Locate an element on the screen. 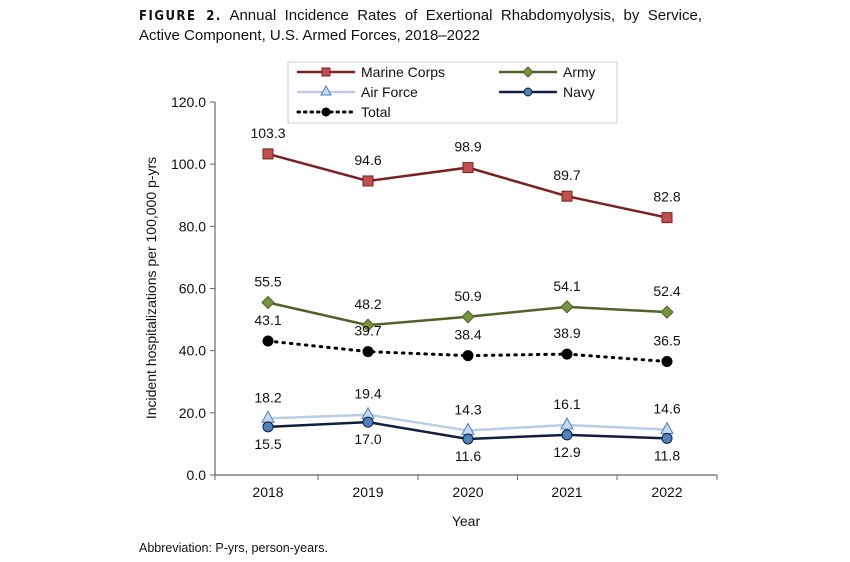  data-label: 11.6 is located at coordinates (468, 456).